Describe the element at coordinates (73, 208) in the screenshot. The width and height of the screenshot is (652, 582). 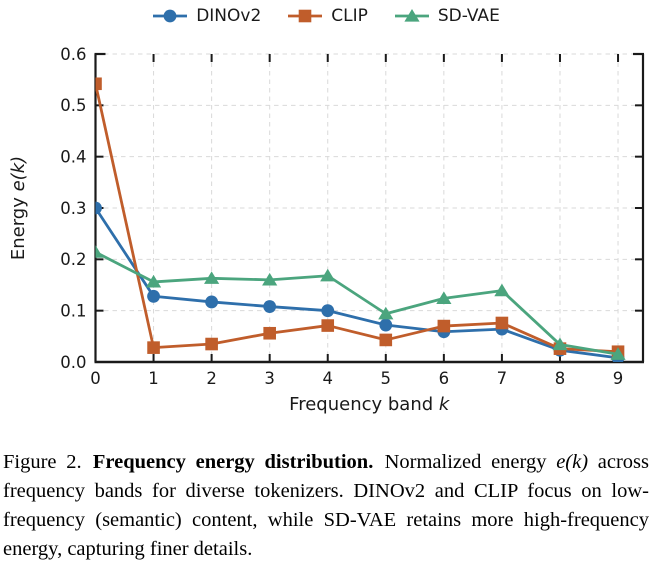
I see `y-tick-label: 0.3` at that location.